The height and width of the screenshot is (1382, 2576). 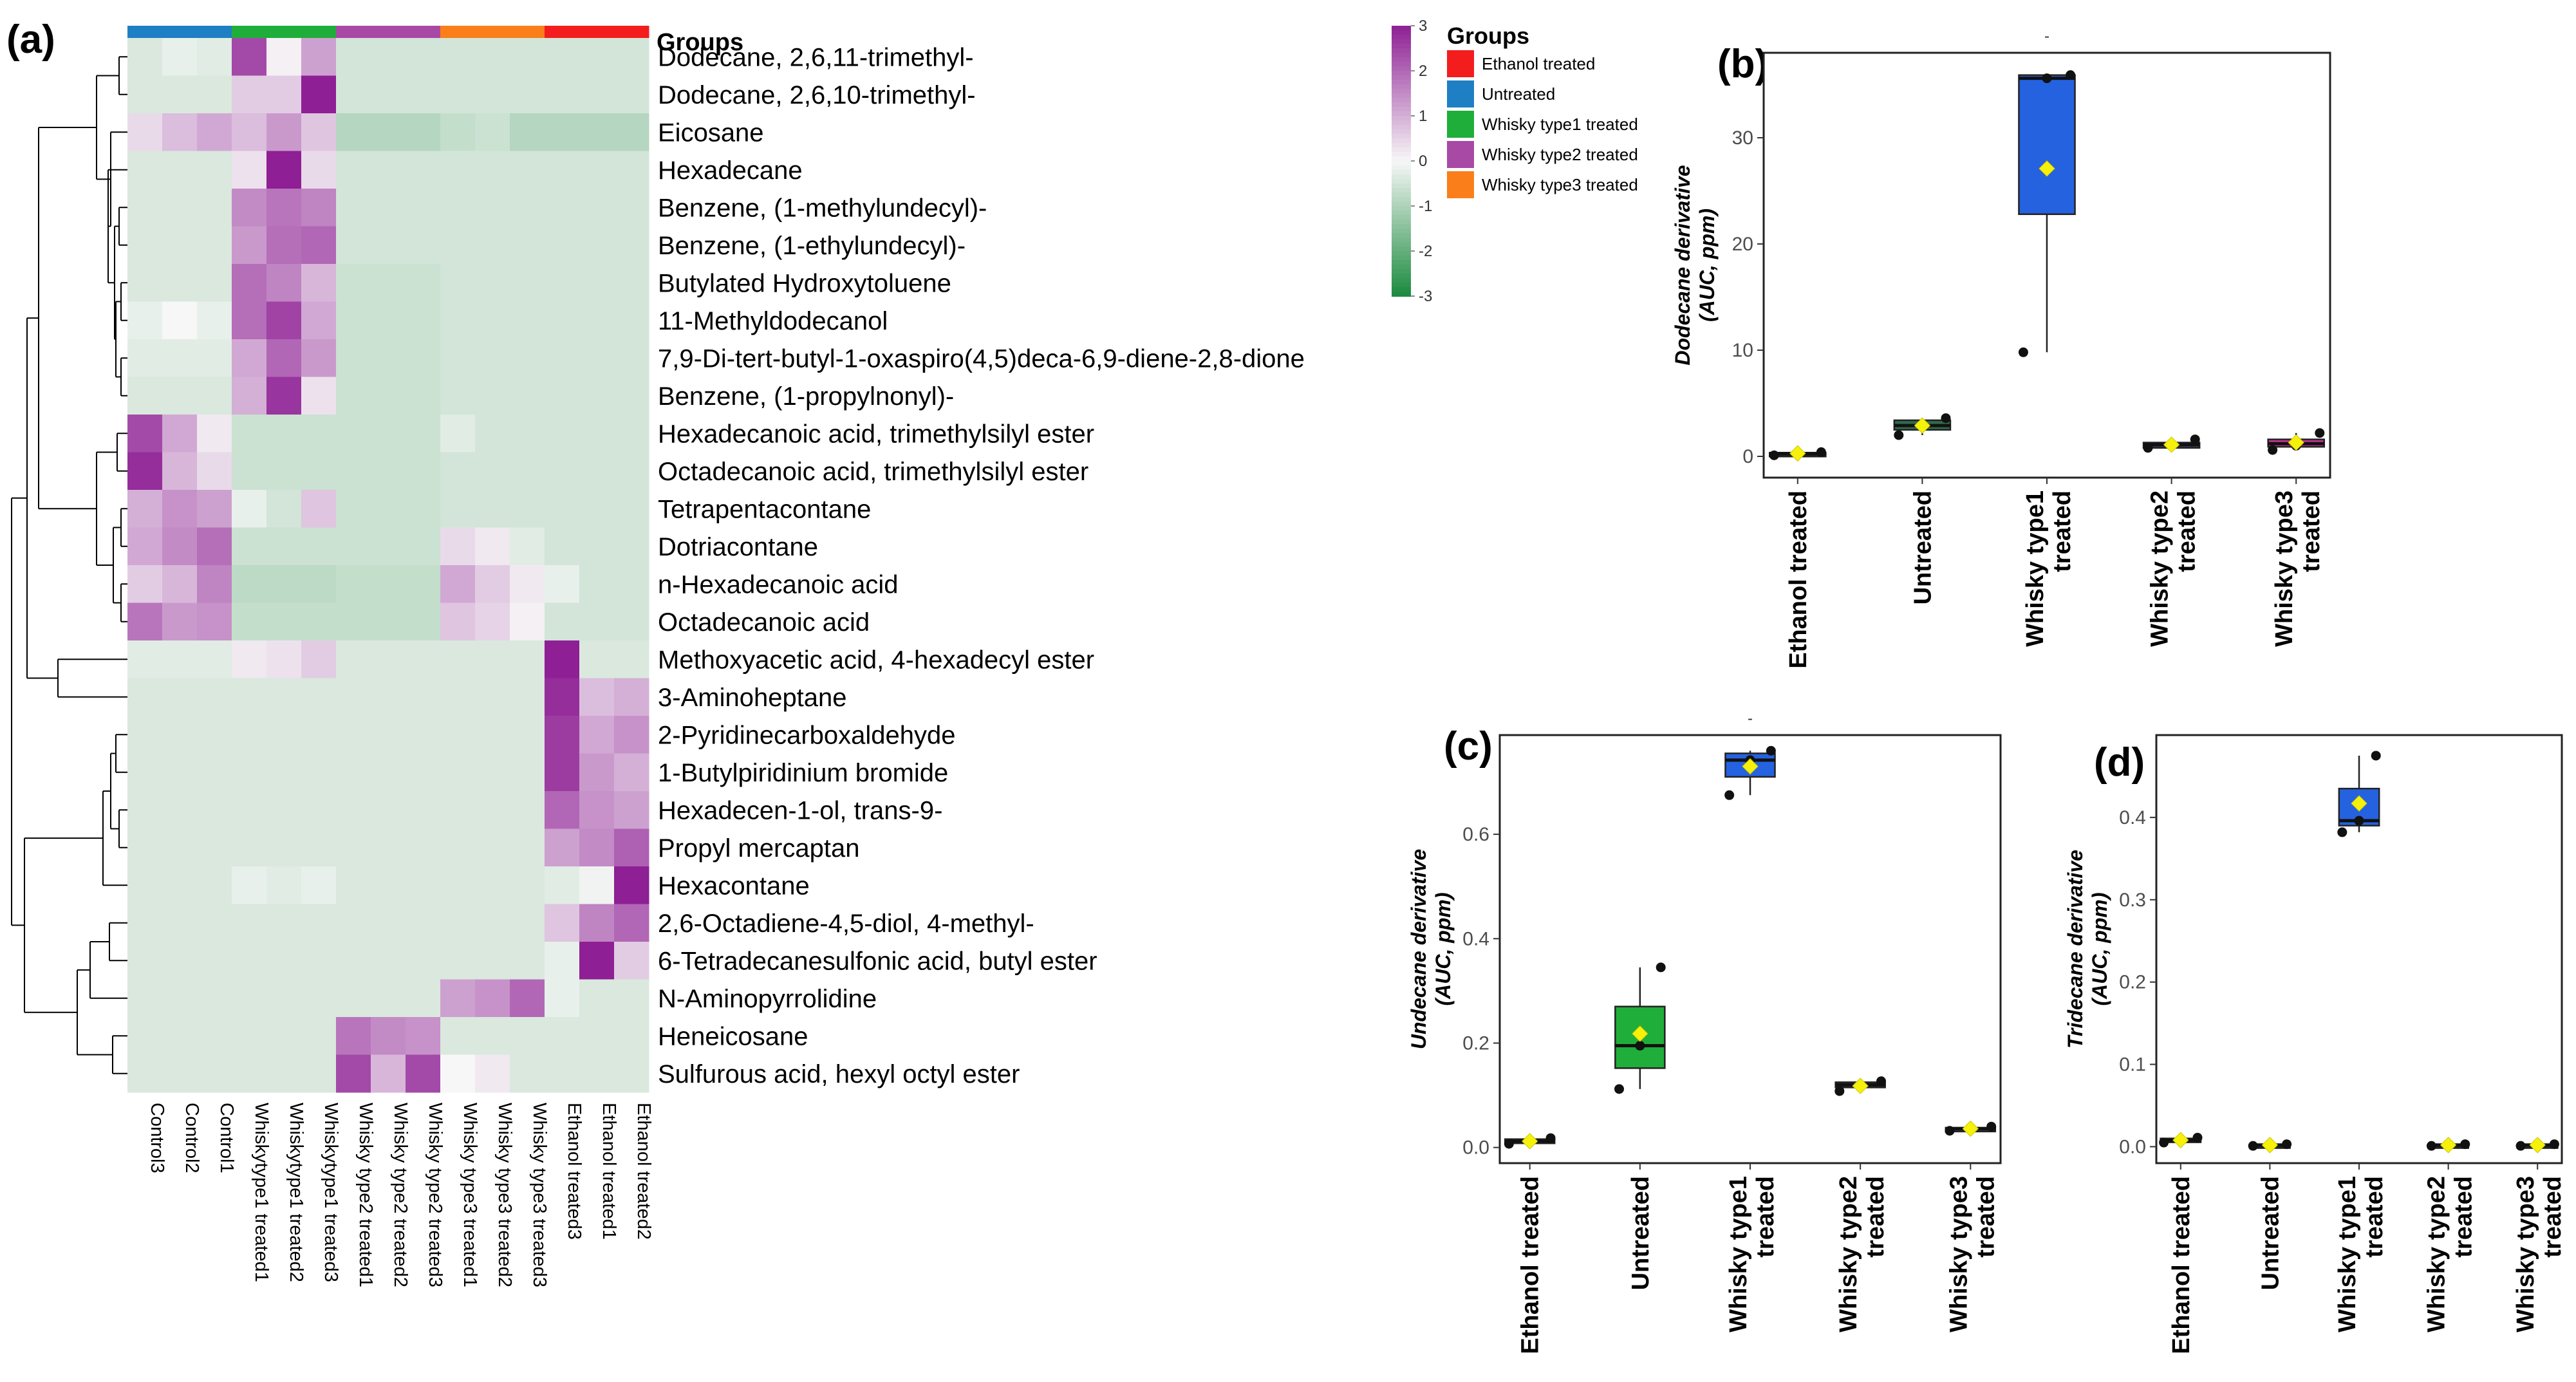 I want to click on heatmap-row-label: Octadecanoic acid, trimethylsilyl ester, so click(x=873, y=472).